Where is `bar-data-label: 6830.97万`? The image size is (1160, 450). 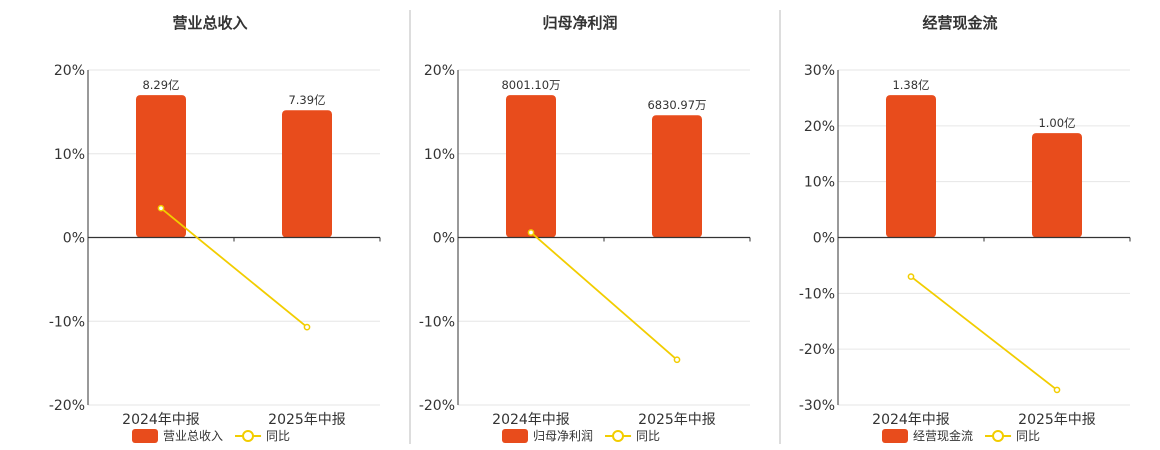
bar-data-label: 6830.97万 is located at coordinates (676, 105).